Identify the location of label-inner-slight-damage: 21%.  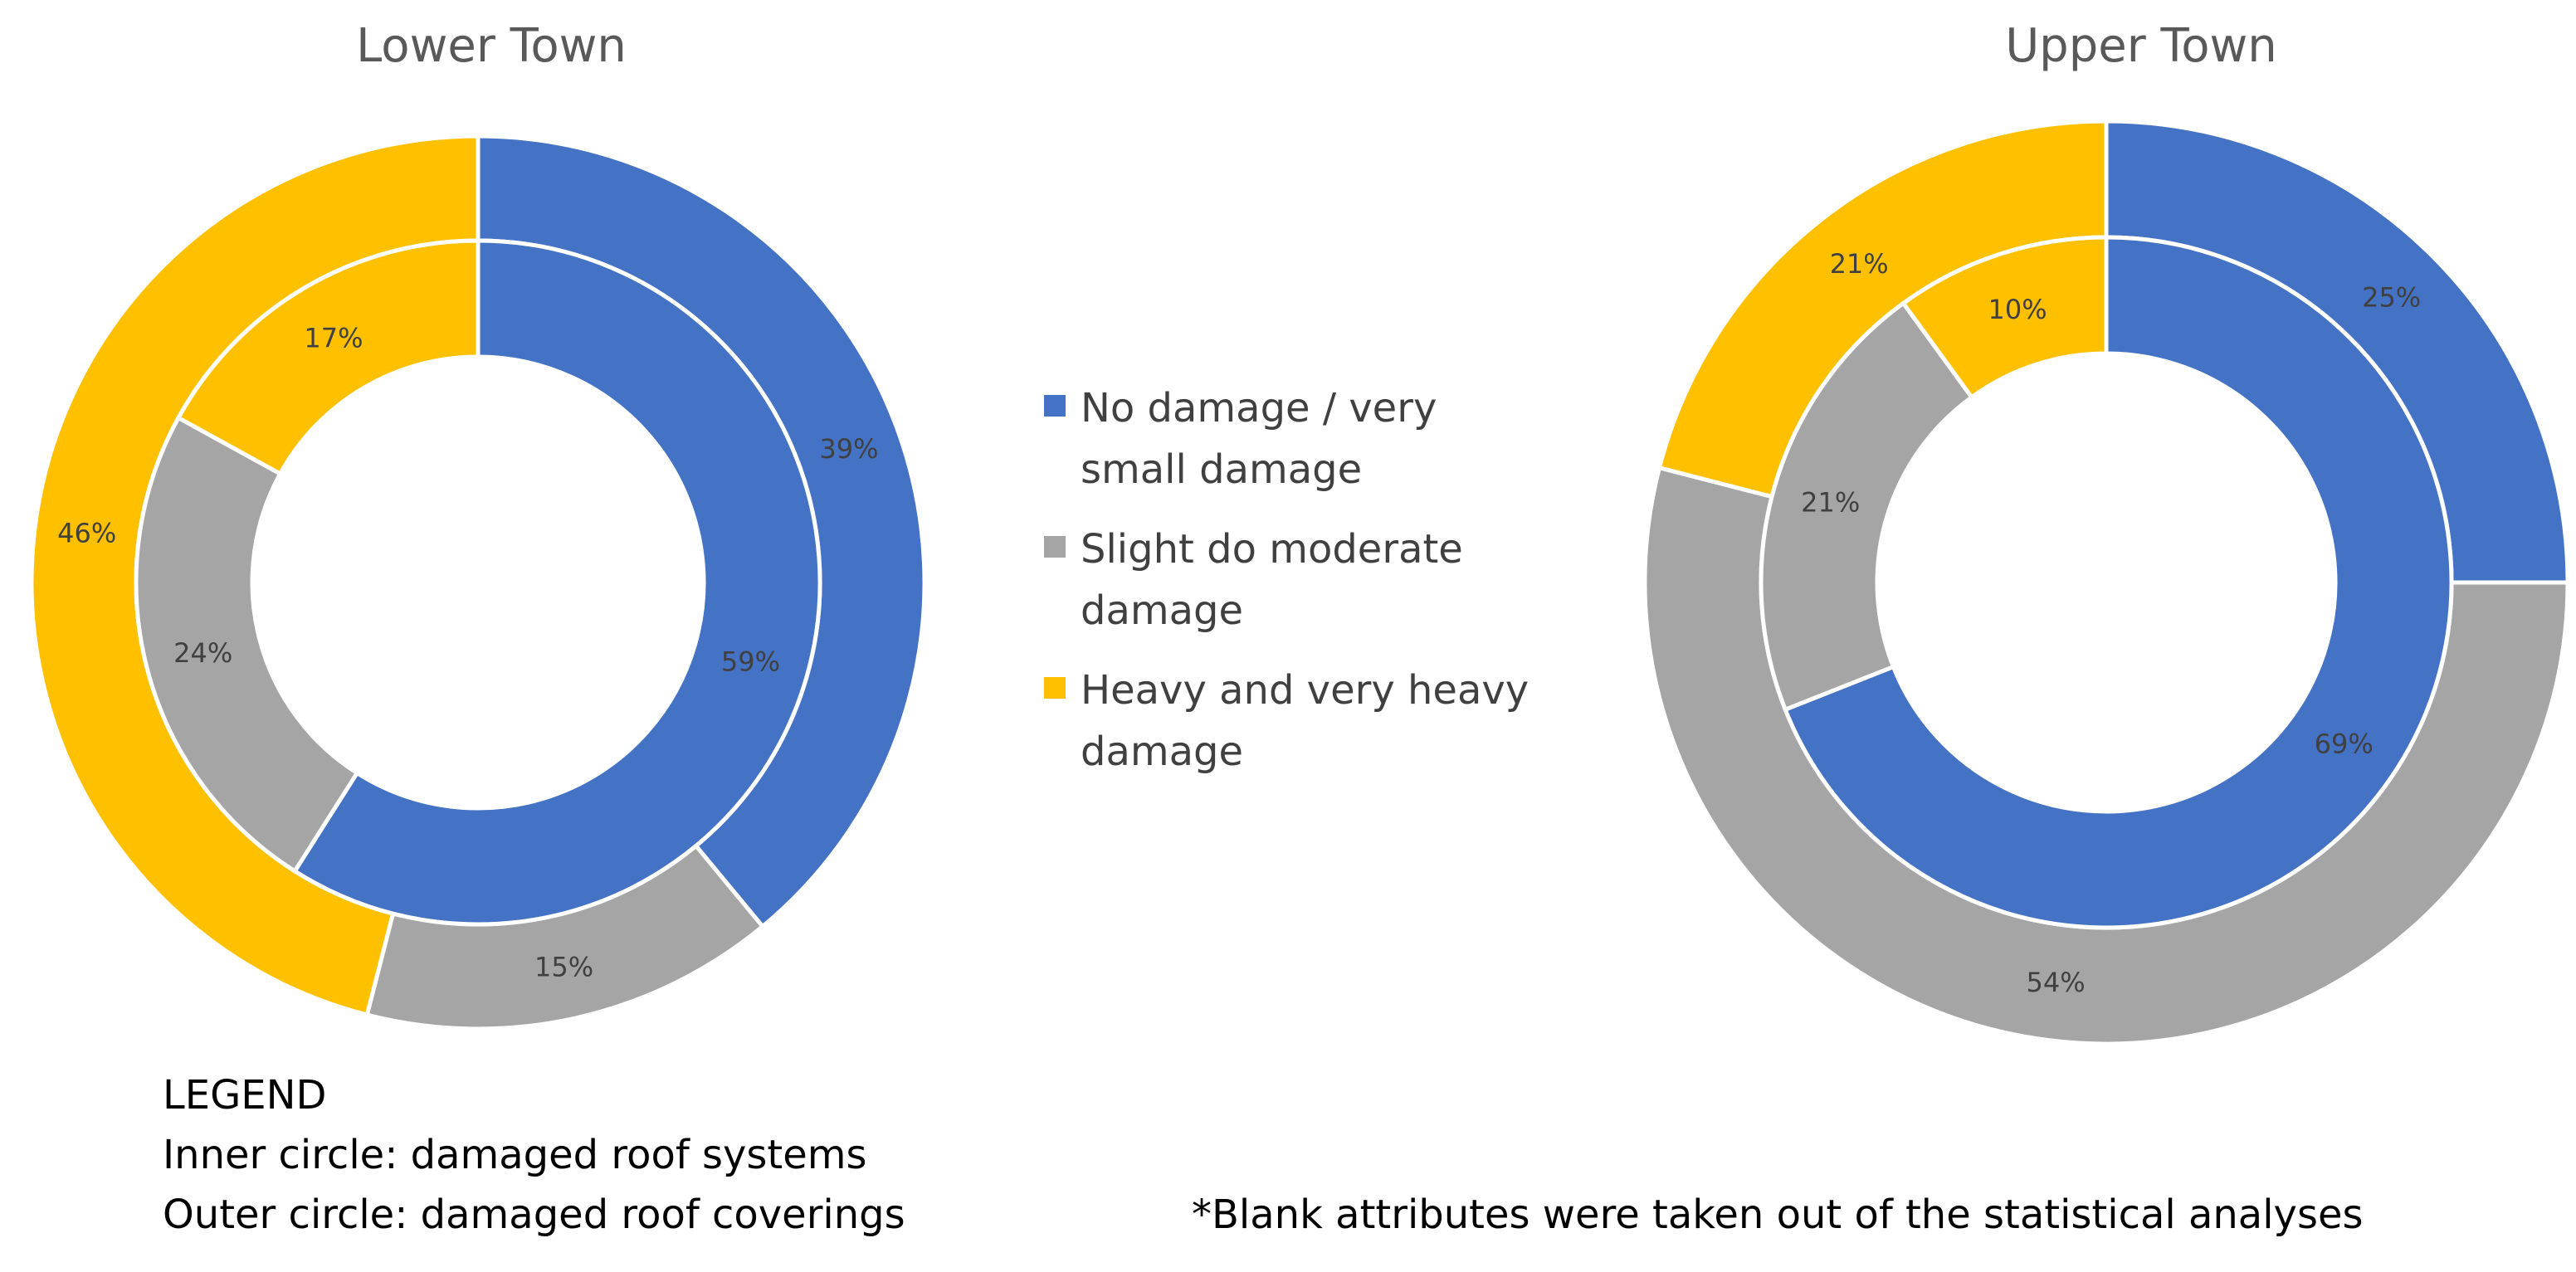
(1830, 502).